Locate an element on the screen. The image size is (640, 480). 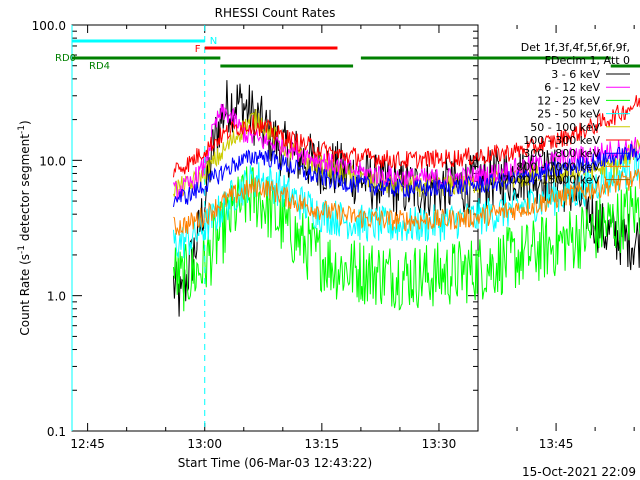
rd4-label: RD4 is located at coordinates (99, 66).